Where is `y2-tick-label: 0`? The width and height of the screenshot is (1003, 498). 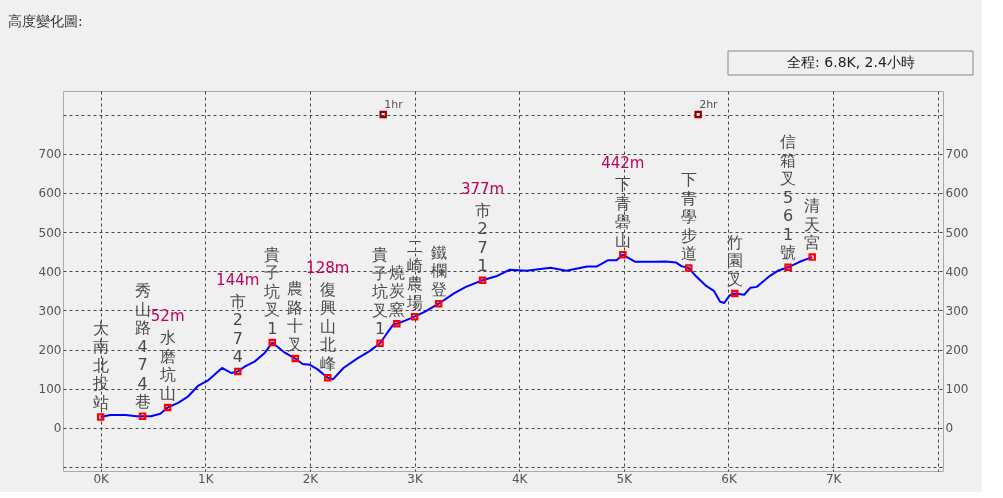 y2-tick-label: 0 is located at coordinates (949, 428).